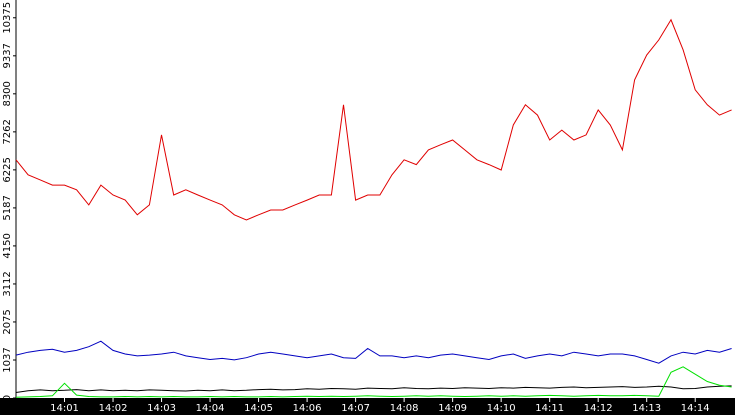  What do you see at coordinates (7, 283) in the screenshot?
I see `y-tick-label: 3112` at bounding box center [7, 283].